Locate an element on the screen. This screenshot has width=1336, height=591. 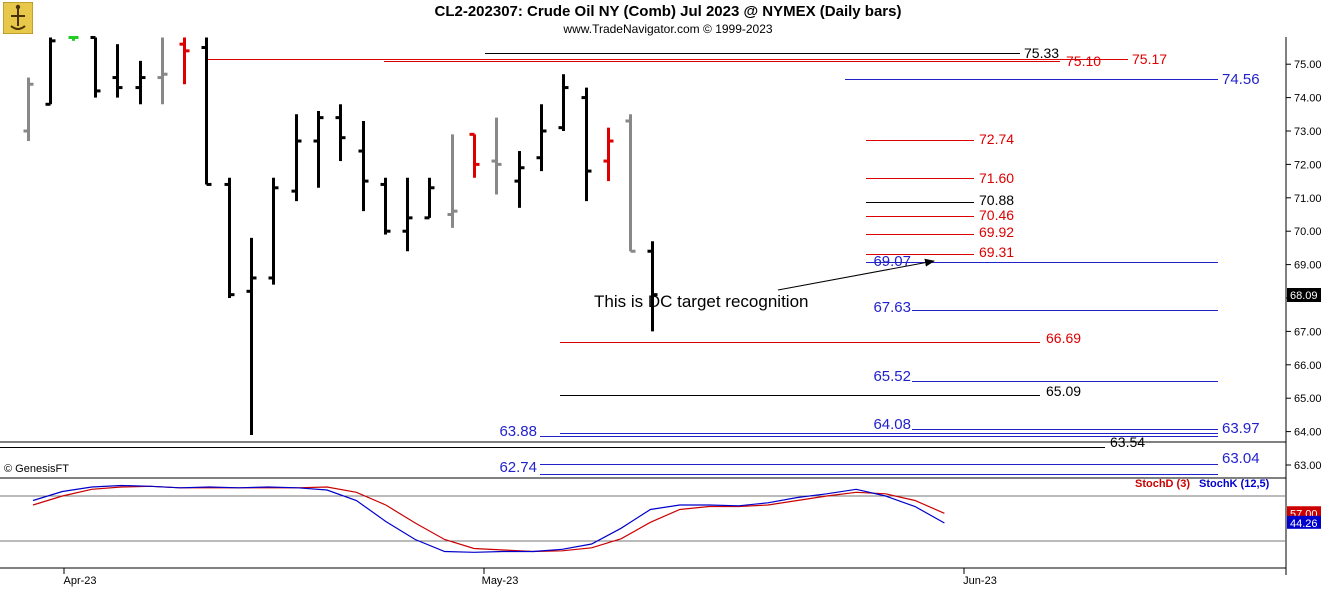
y-tick-label: 69.00 is located at coordinates (1308, 266).